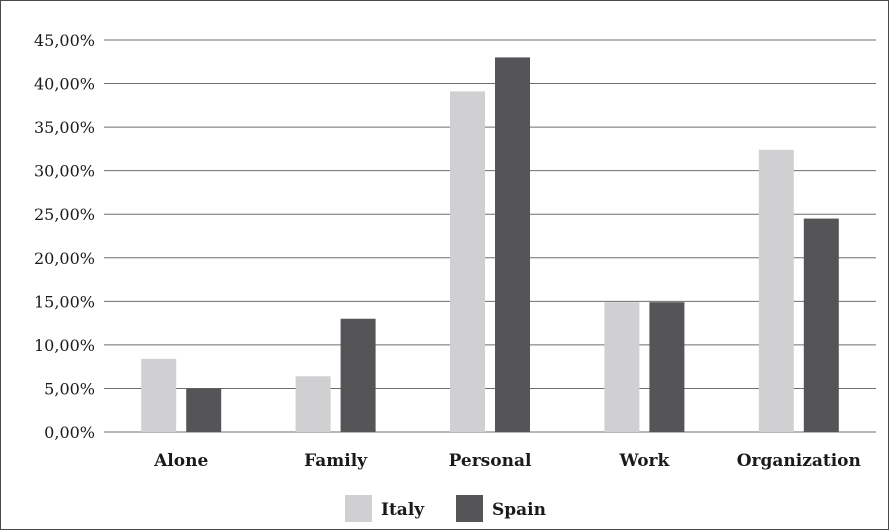 The height and width of the screenshot is (530, 889). Describe the element at coordinates (64, 127) in the screenshot. I see `y-tick-label: 35,00%` at that location.